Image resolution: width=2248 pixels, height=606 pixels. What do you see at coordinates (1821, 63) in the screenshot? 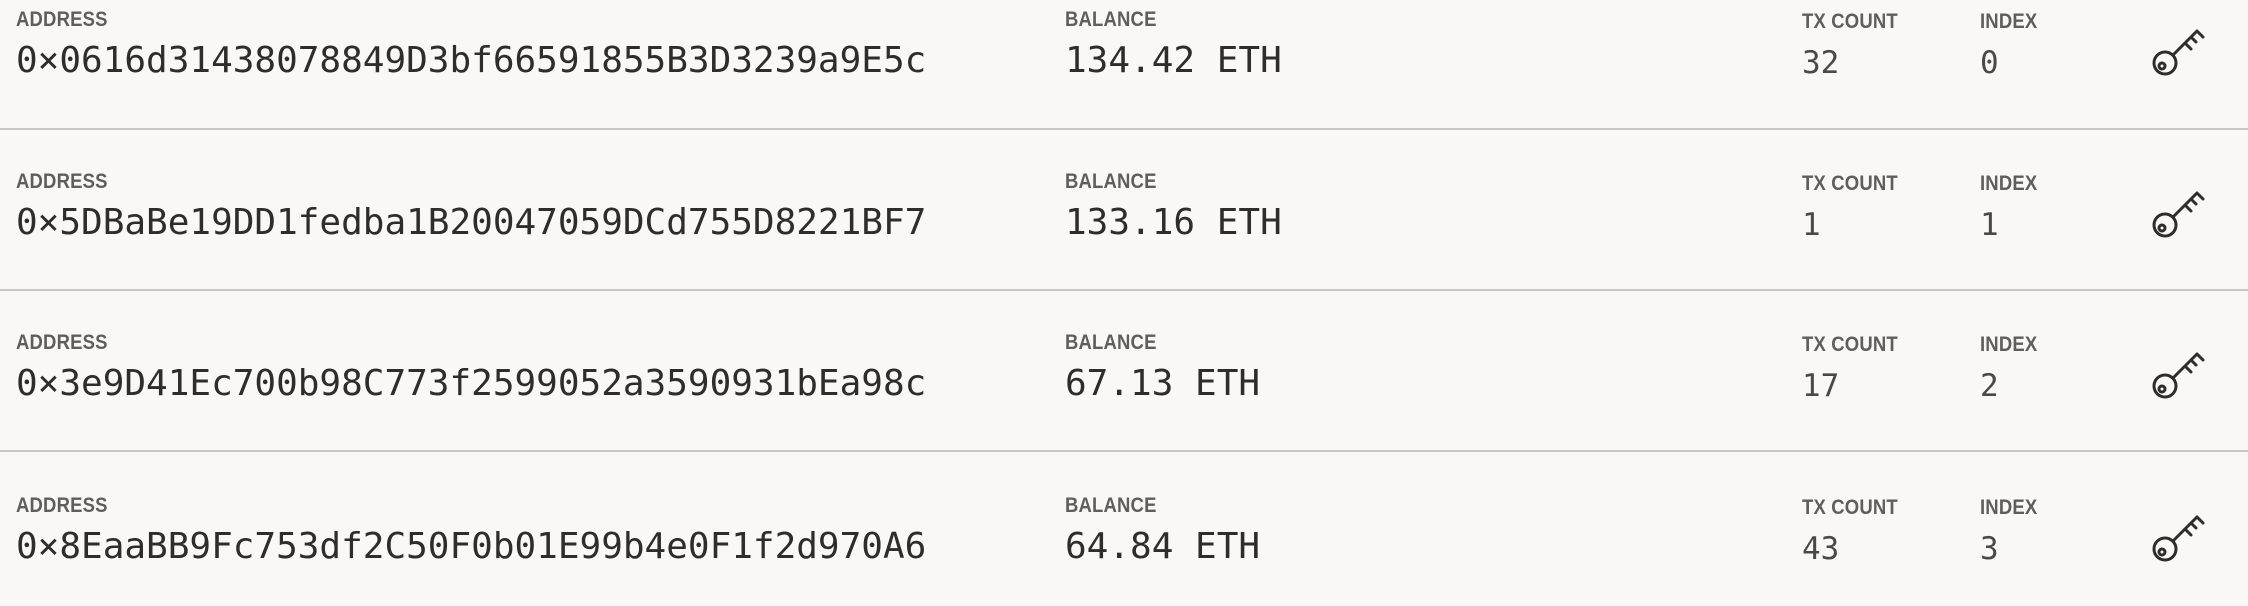
I see `tx-count-value: 32` at bounding box center [1821, 63].